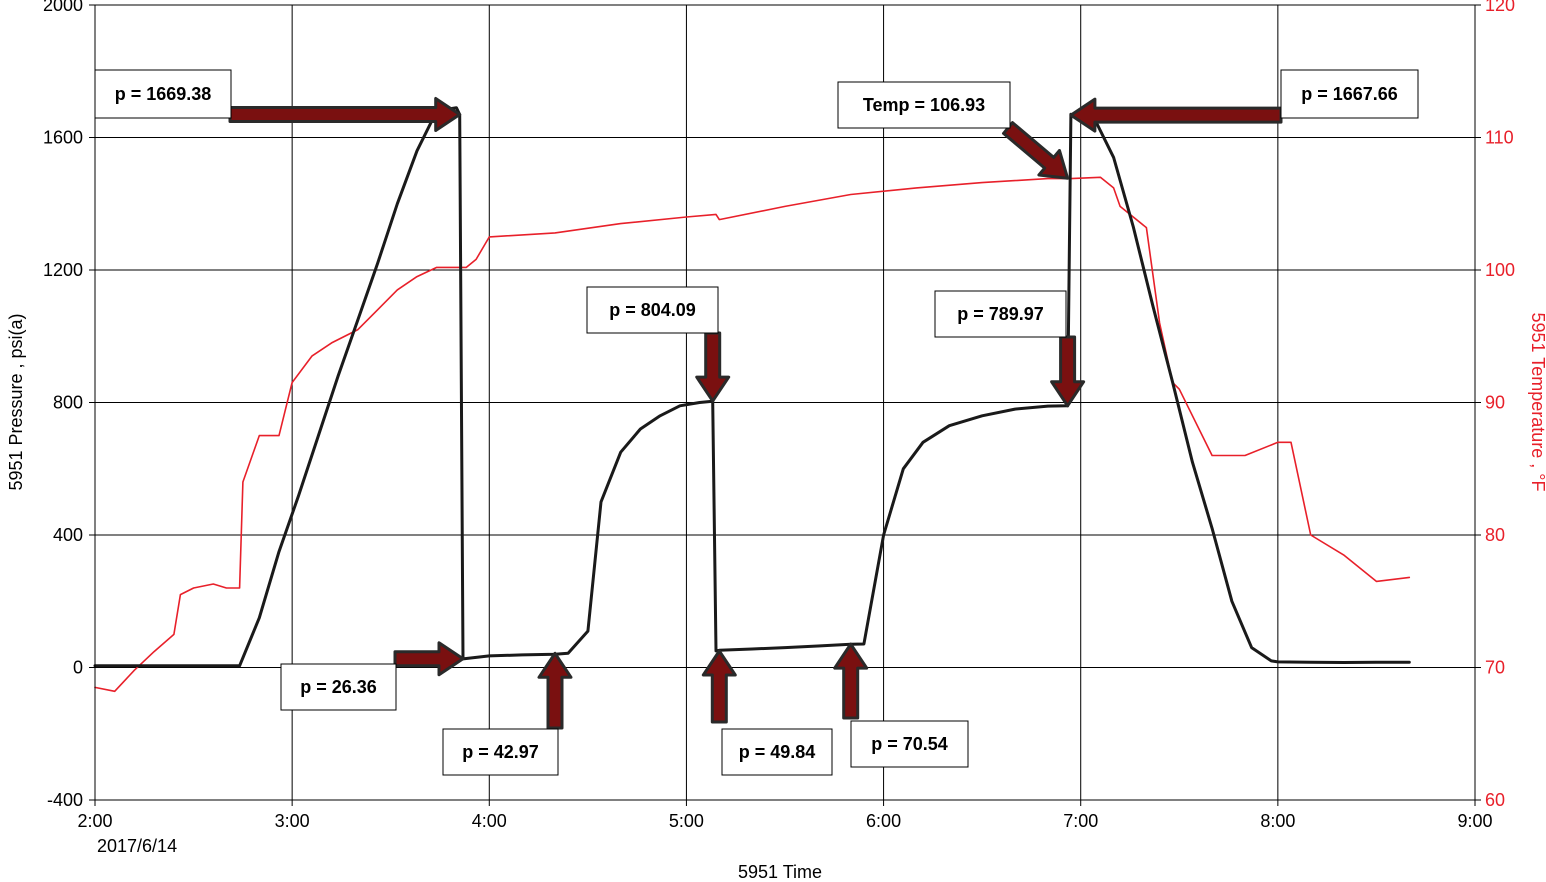 This screenshot has width=1546, height=882. What do you see at coordinates (1495, 668) in the screenshot?
I see `right-tick-label-1: 70` at bounding box center [1495, 668].